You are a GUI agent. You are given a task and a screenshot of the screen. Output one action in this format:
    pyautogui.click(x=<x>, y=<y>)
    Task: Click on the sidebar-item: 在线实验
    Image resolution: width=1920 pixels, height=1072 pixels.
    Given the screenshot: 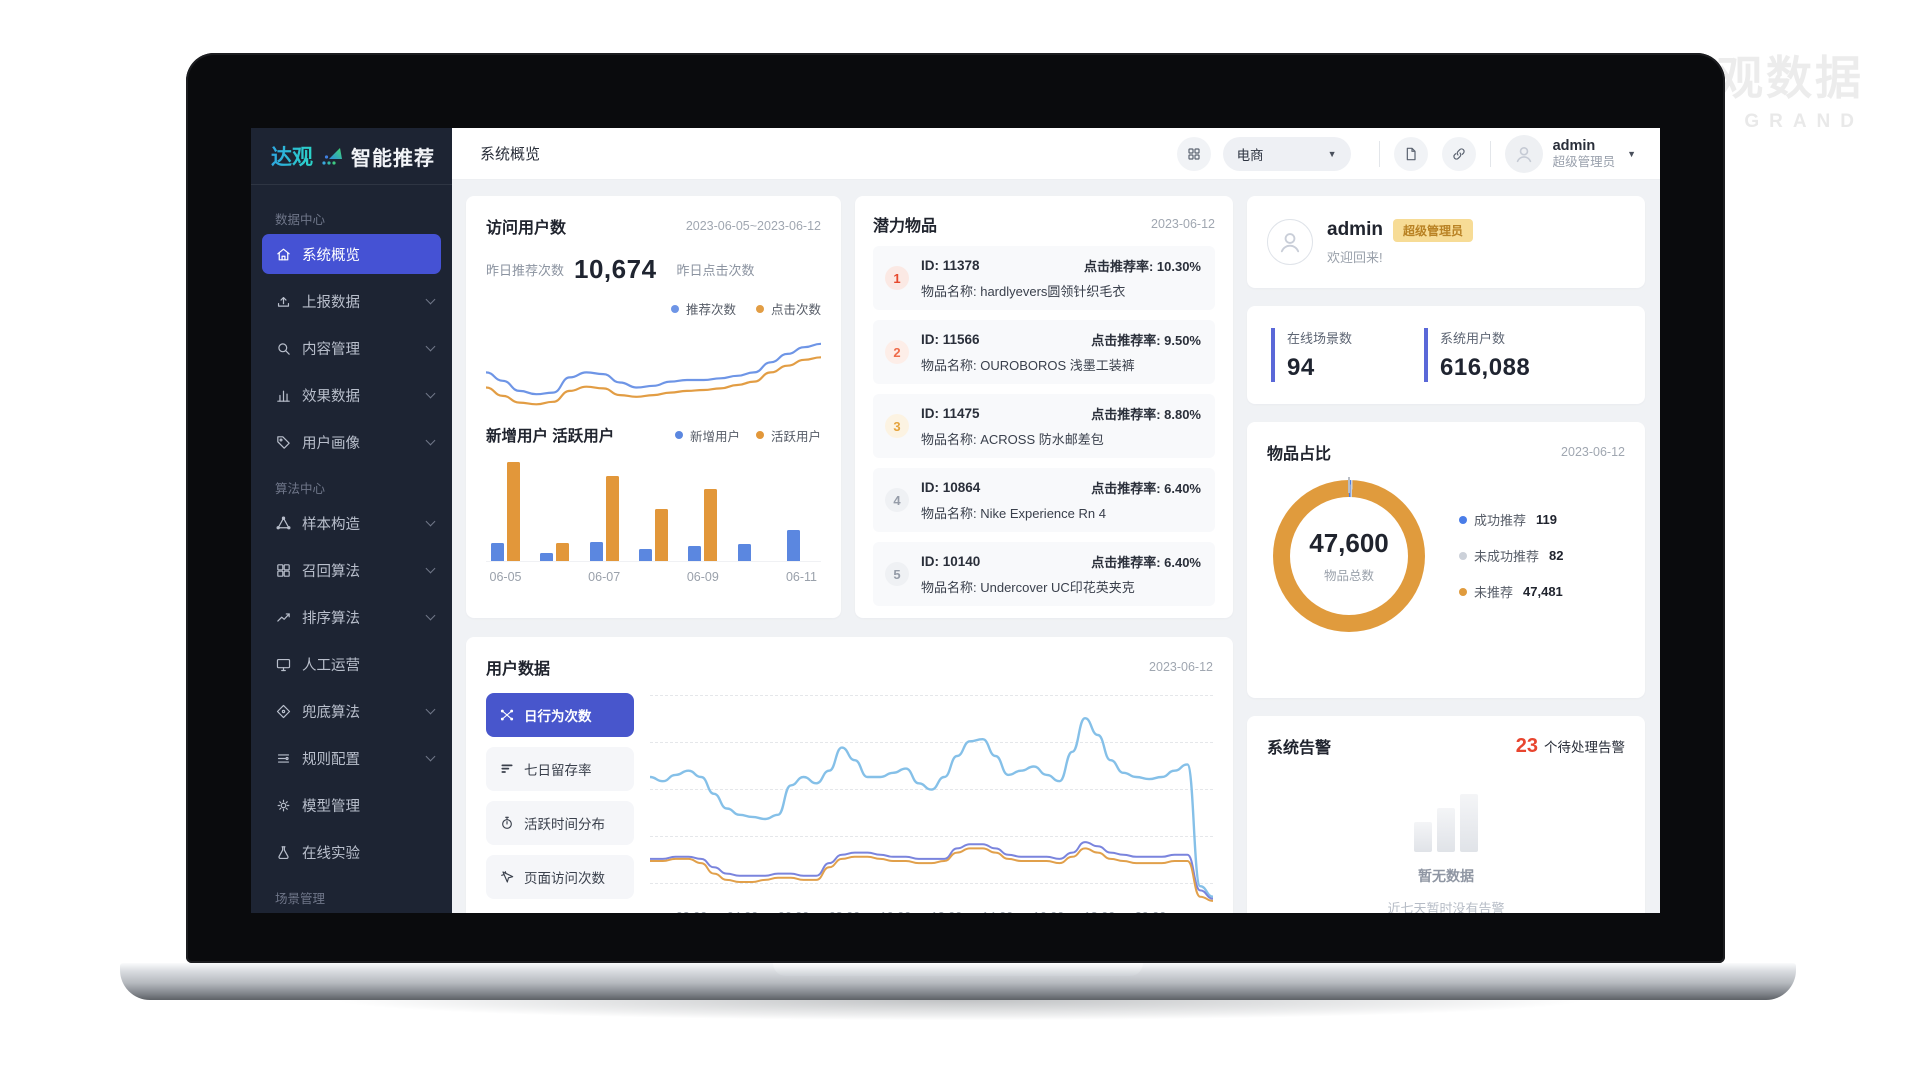 What is the action you would take?
    pyautogui.click(x=351, y=852)
    